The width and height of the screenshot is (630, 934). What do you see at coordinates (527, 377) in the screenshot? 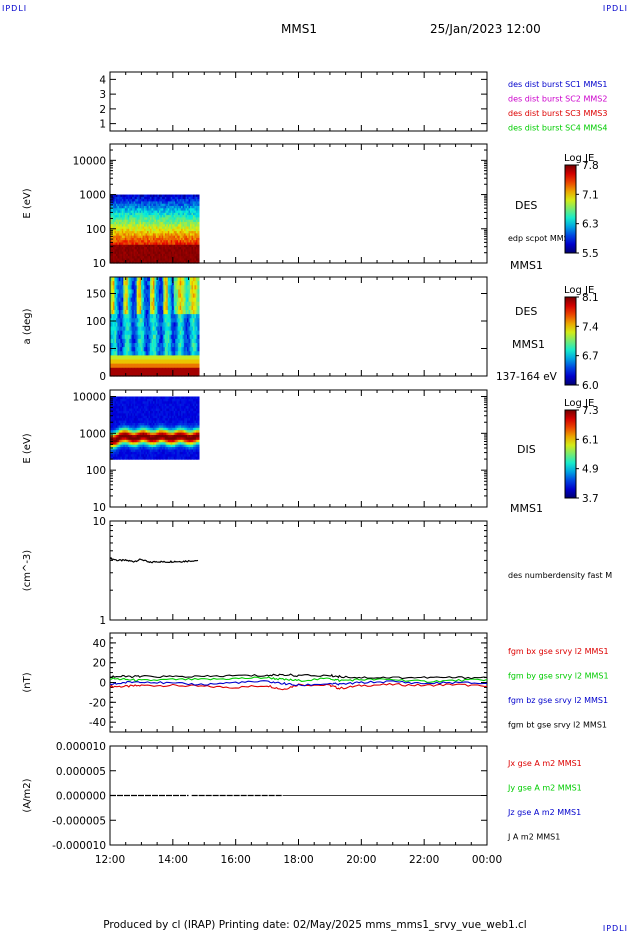
I see `energy-range-label: 137-164 eV` at bounding box center [527, 377].